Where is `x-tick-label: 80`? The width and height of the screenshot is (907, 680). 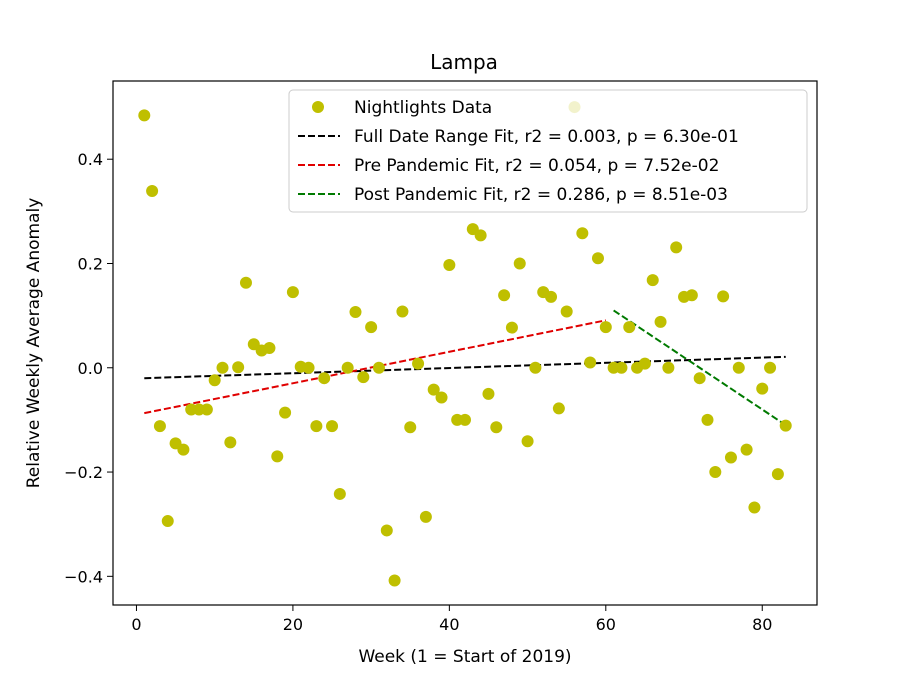
x-tick-label: 80 is located at coordinates (762, 624).